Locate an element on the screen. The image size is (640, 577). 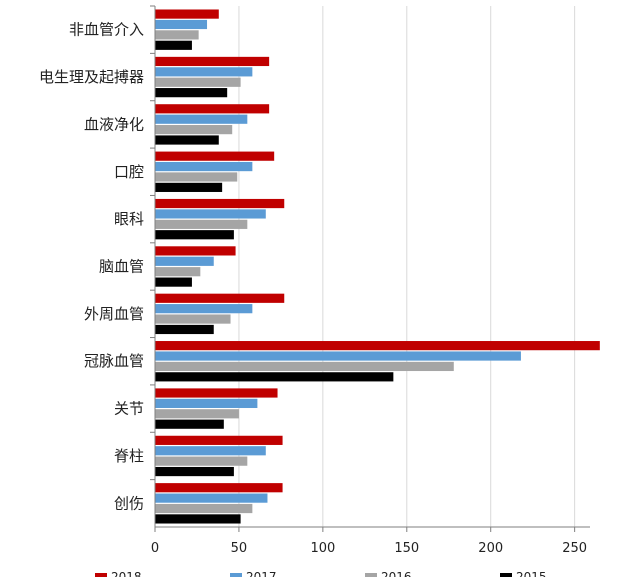
x-tick-label: 200 is located at coordinates (490, 548).